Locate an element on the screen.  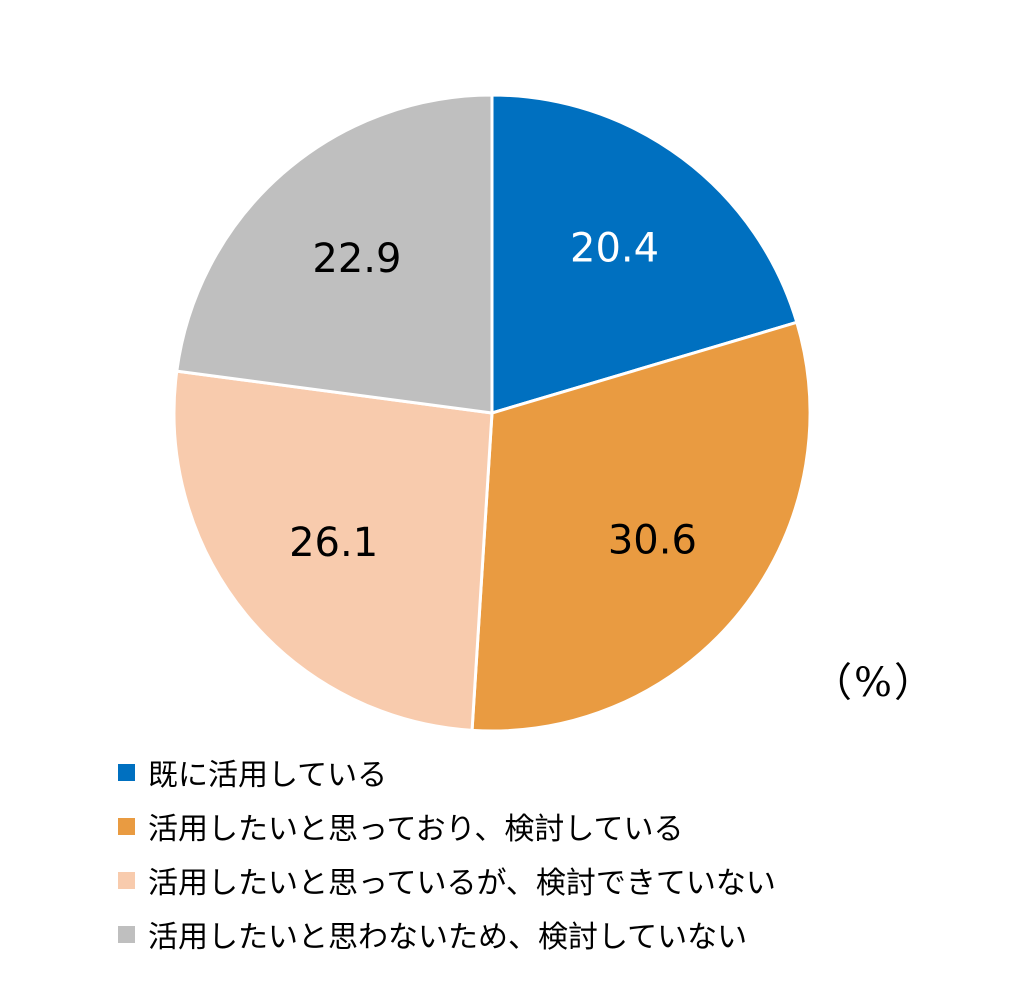
data-label: 22.9 is located at coordinates (356, 259).